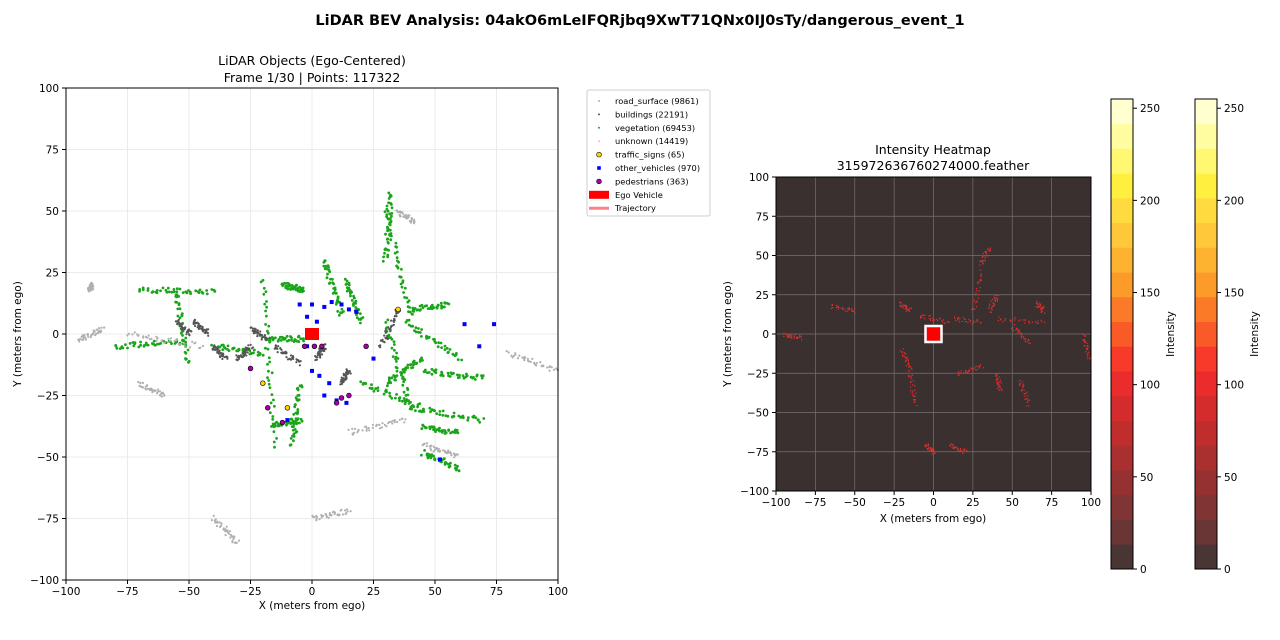 This screenshot has height=640, width=1280. I want to click on tick-label-y: −75, so click(48, 520).